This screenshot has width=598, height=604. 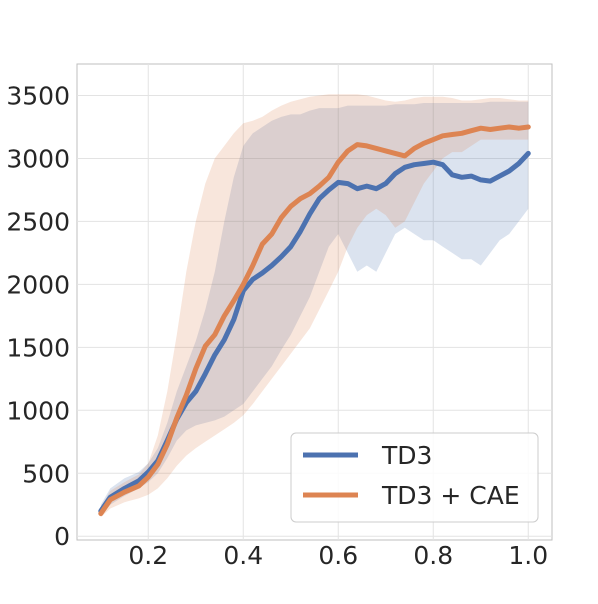 What do you see at coordinates (38, 95) in the screenshot?
I see `y-tick-label: 3500` at bounding box center [38, 95].